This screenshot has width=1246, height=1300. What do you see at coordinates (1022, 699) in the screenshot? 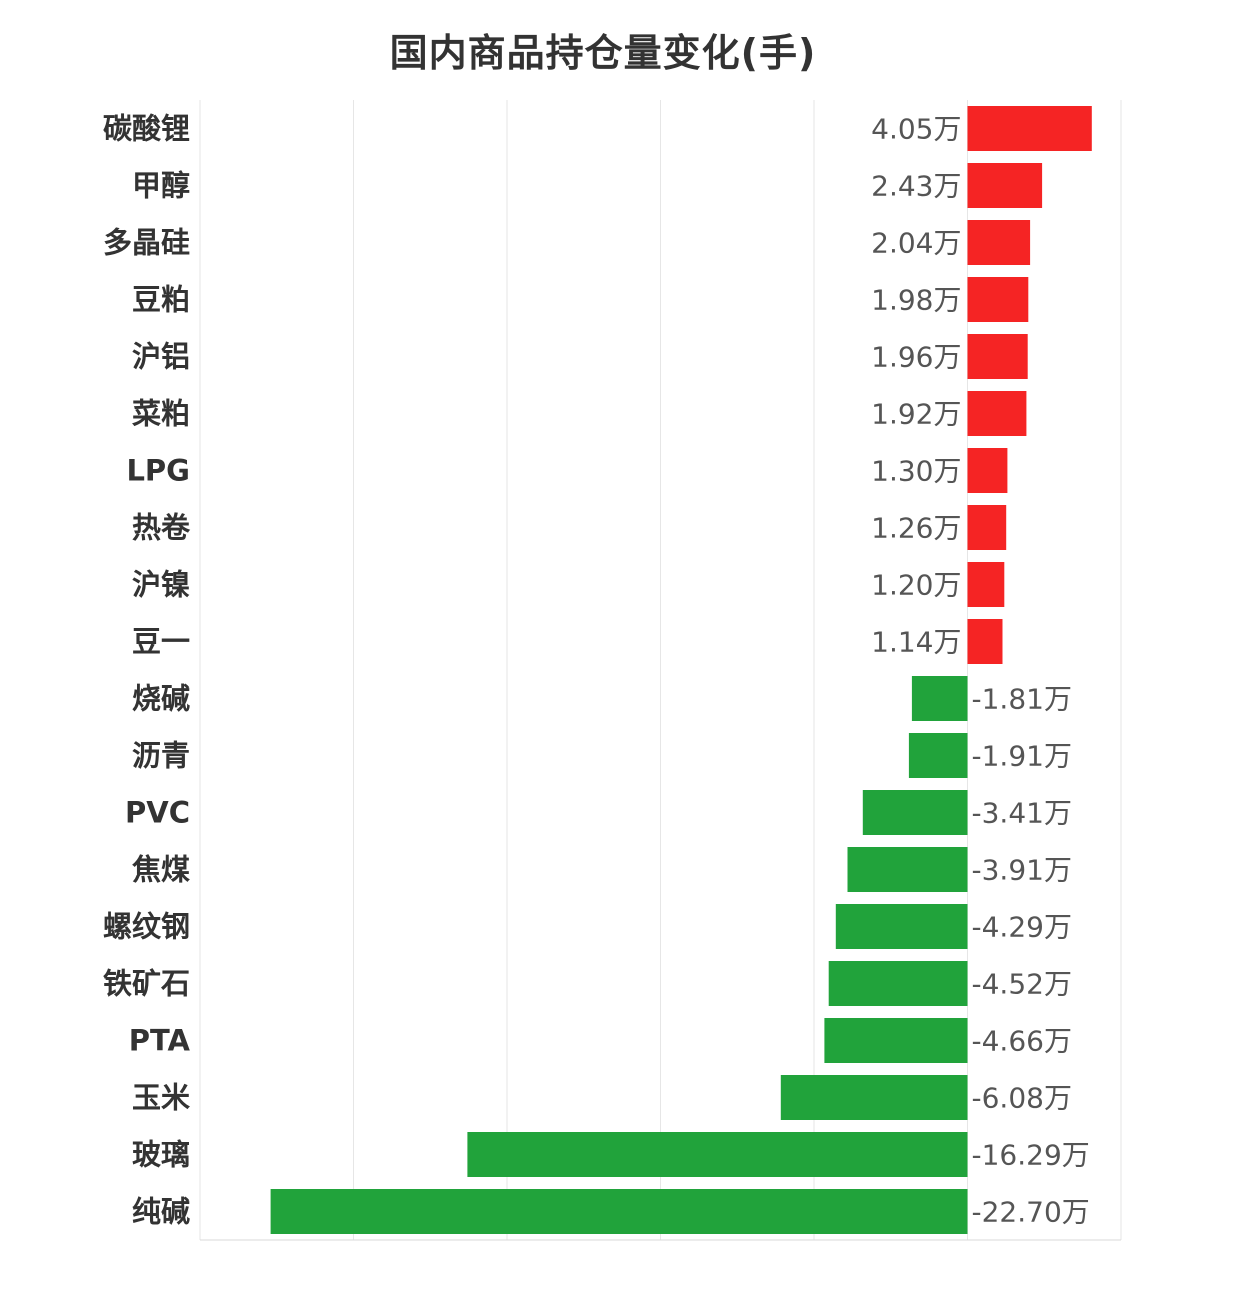
I see `data-label: -1.81万` at bounding box center [1022, 699].